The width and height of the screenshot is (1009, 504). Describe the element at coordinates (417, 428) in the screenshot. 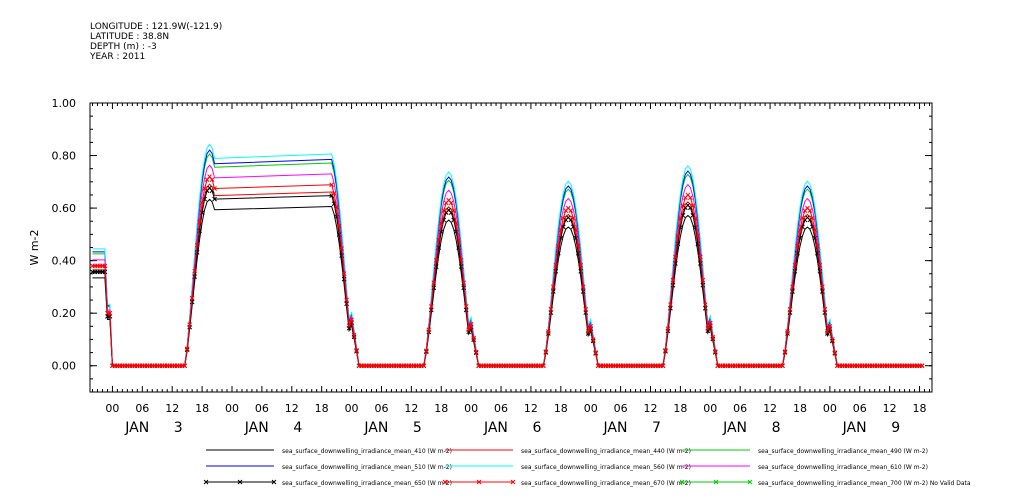

I see `x-day-number-label: 5` at that location.